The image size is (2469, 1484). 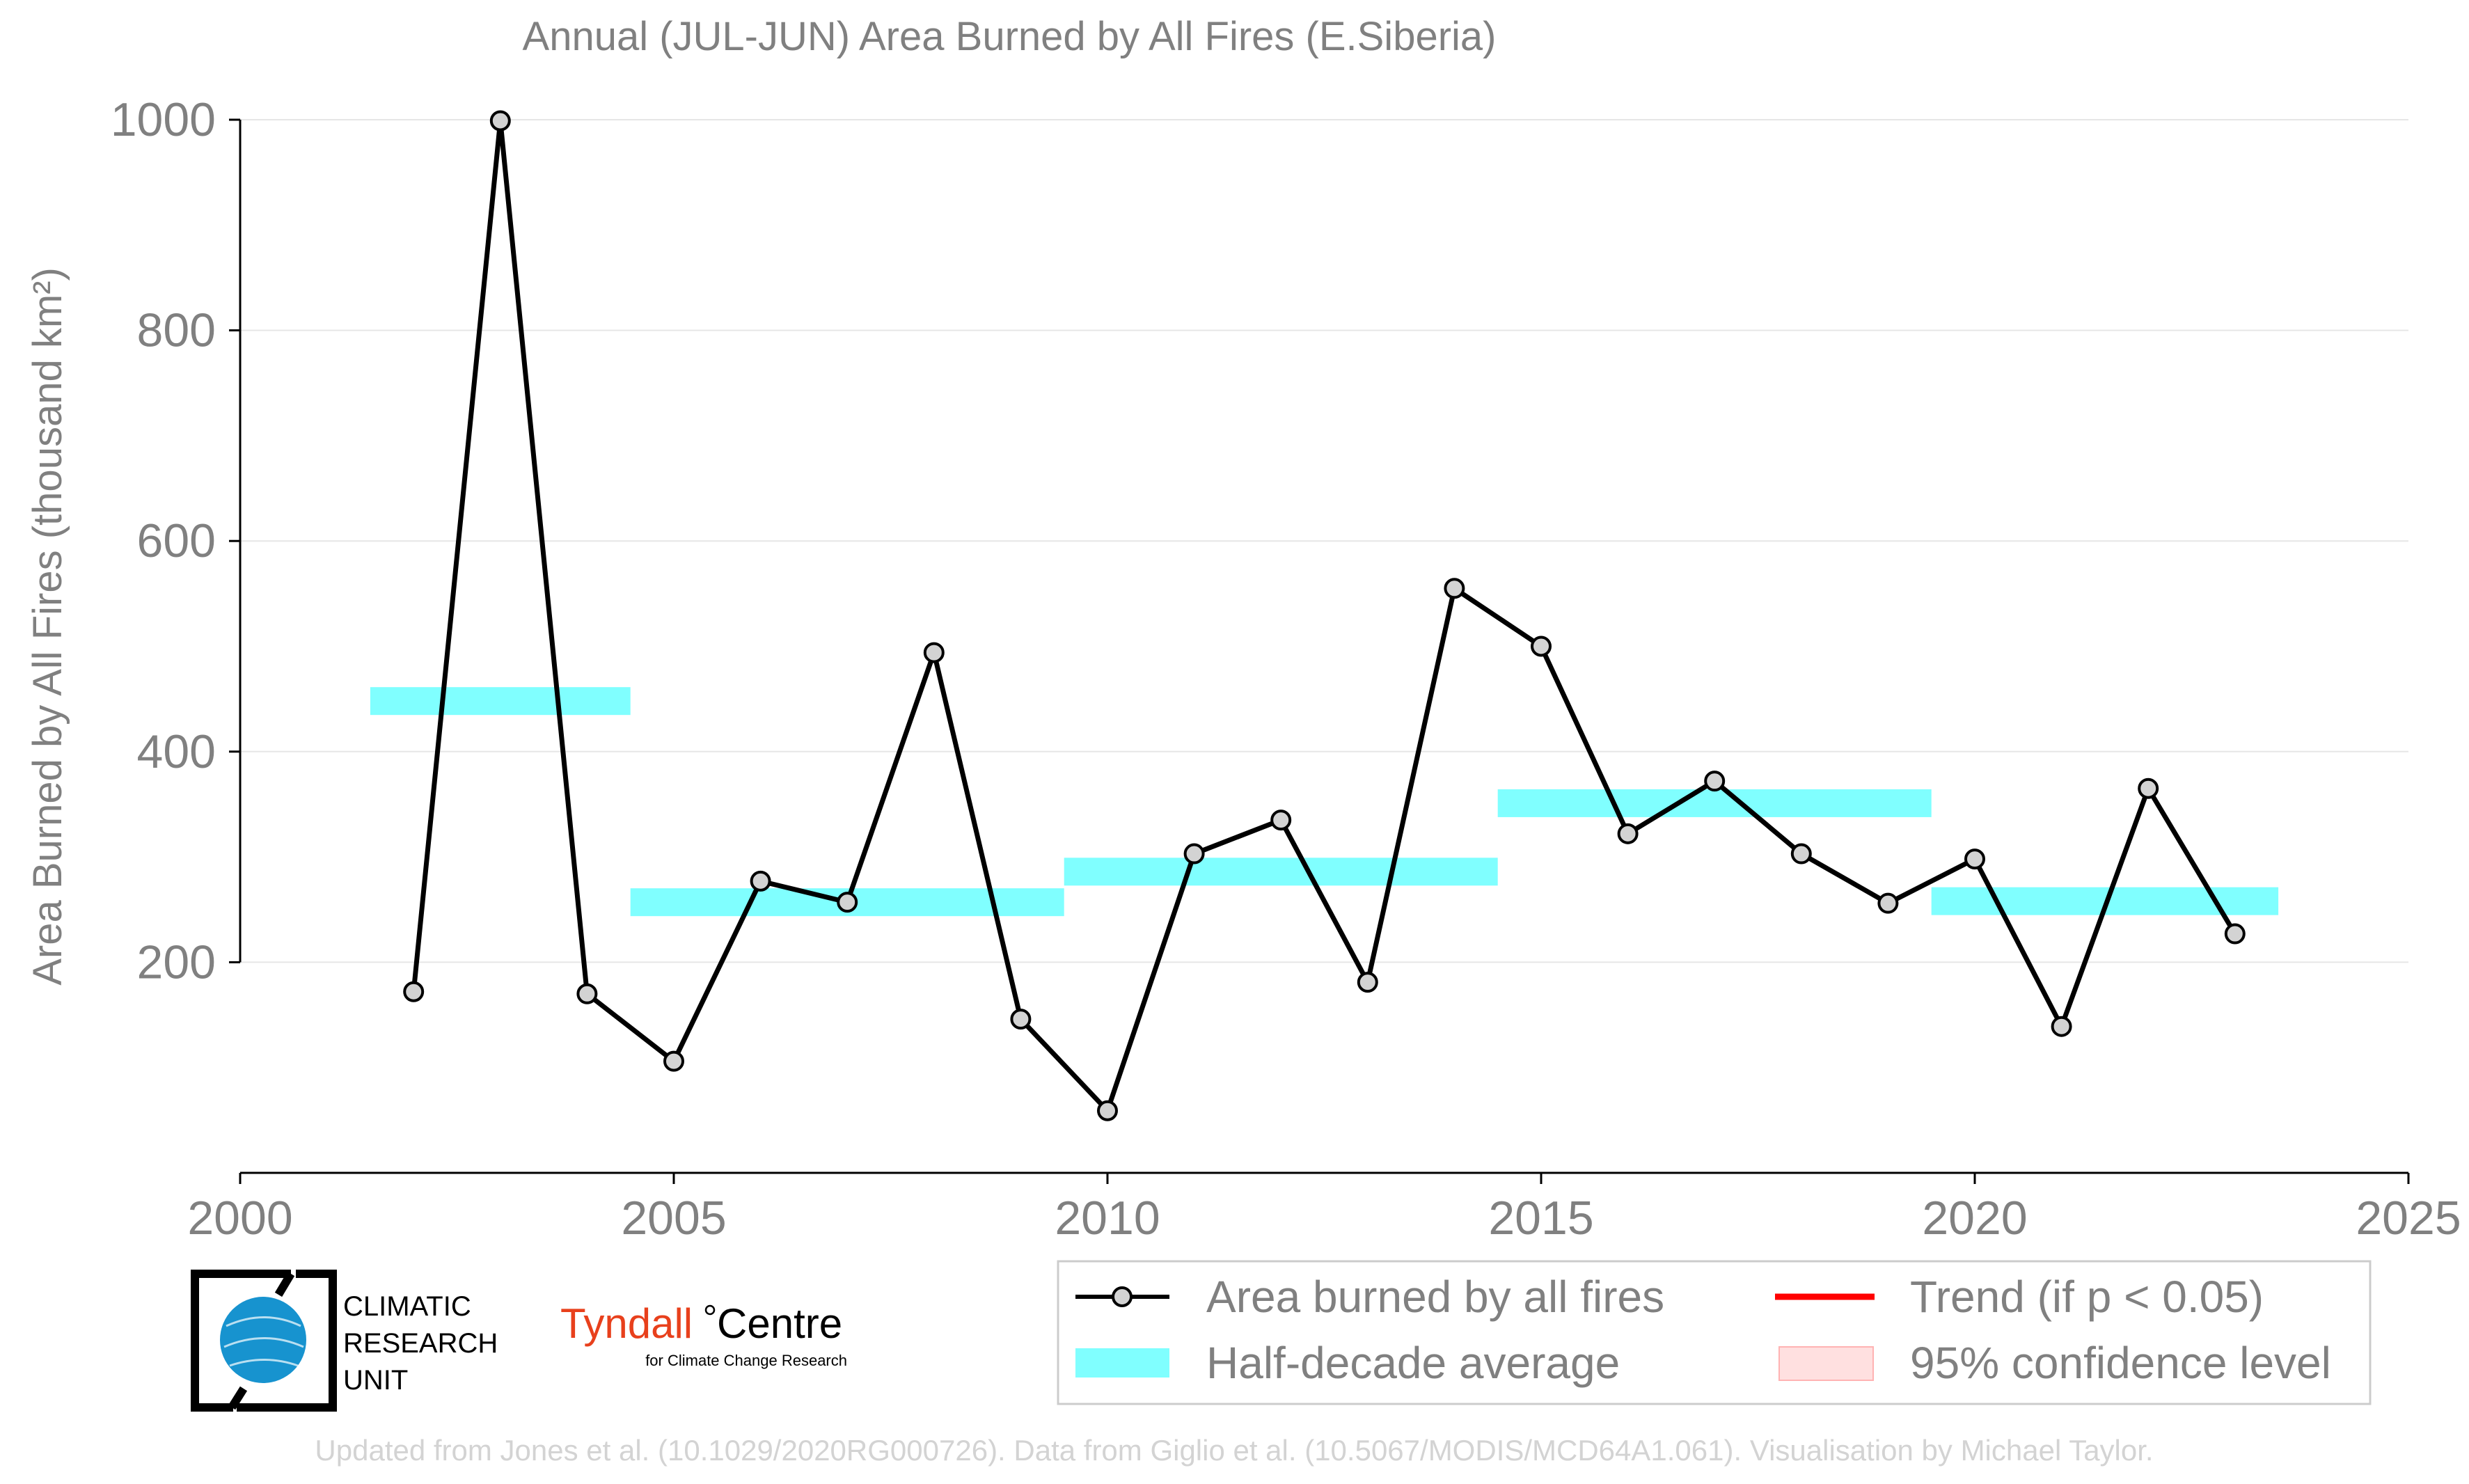 What do you see at coordinates (779, 1323) in the screenshot?
I see `tyndall-centre: Centre` at bounding box center [779, 1323].